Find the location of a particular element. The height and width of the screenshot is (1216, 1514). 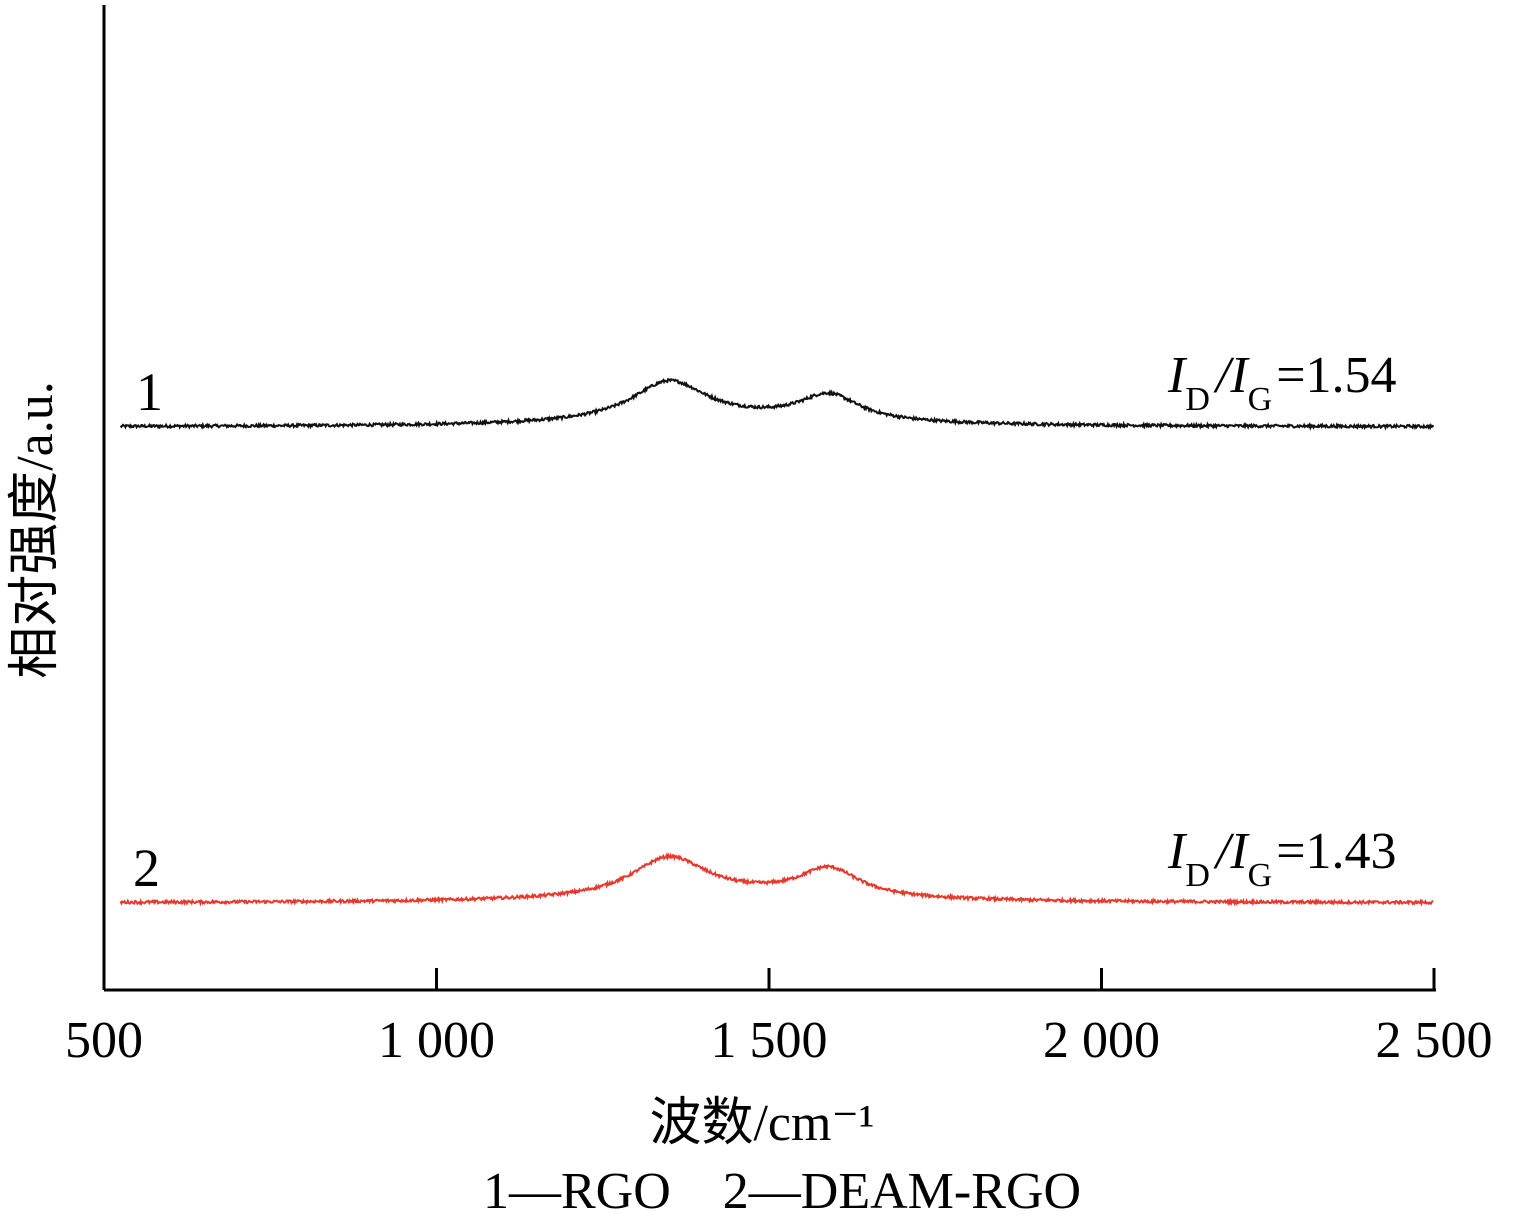

series-2-line is located at coordinates (776, 879).